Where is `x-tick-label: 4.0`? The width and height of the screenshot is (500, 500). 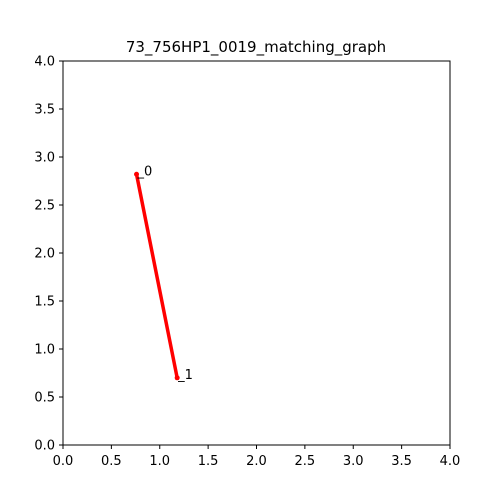 x-tick-label: 4.0 is located at coordinates (450, 461).